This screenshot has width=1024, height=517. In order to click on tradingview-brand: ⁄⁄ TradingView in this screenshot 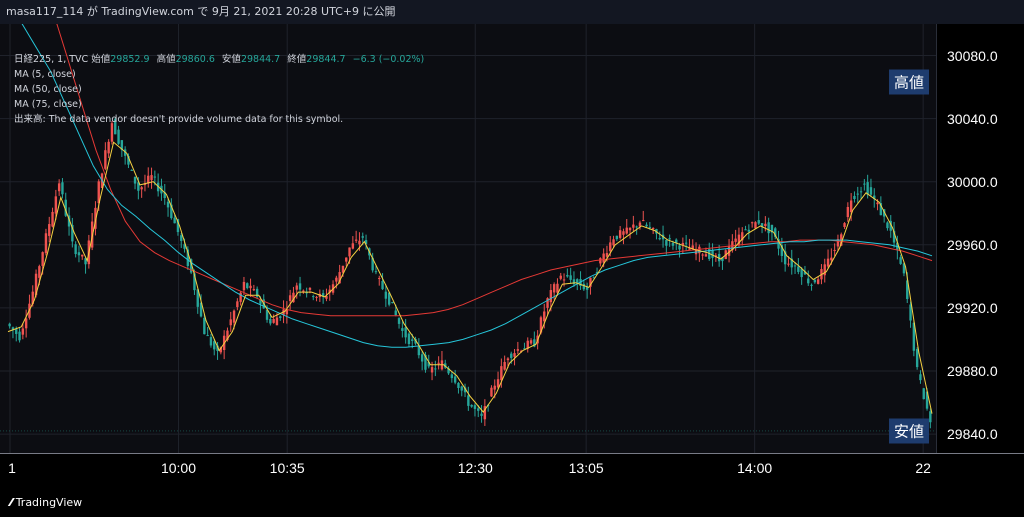, I will do `click(46, 502)`.